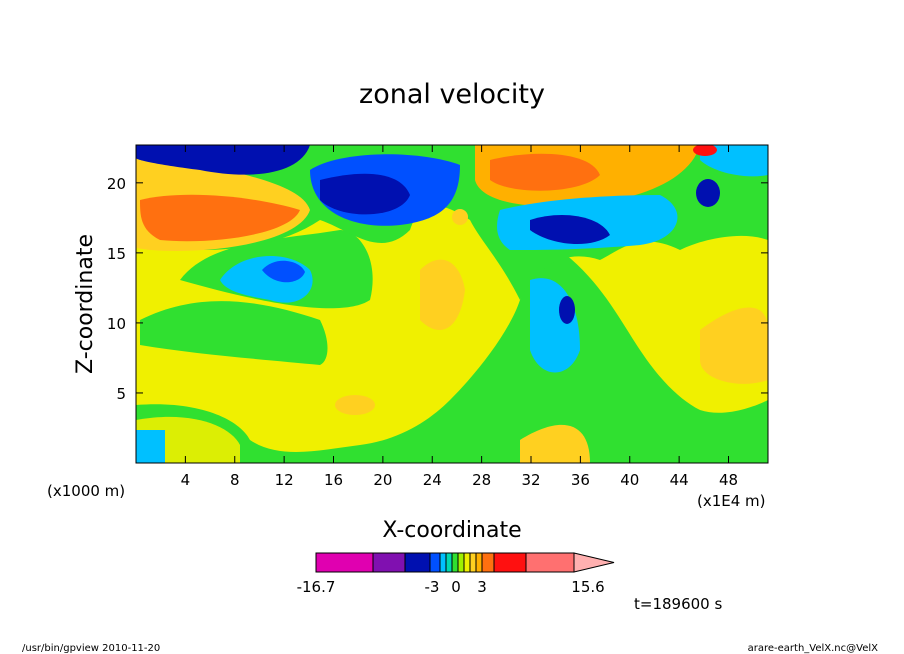 This screenshot has width=904, height=654. I want to click on time-label: t=189600 s, so click(678, 604).